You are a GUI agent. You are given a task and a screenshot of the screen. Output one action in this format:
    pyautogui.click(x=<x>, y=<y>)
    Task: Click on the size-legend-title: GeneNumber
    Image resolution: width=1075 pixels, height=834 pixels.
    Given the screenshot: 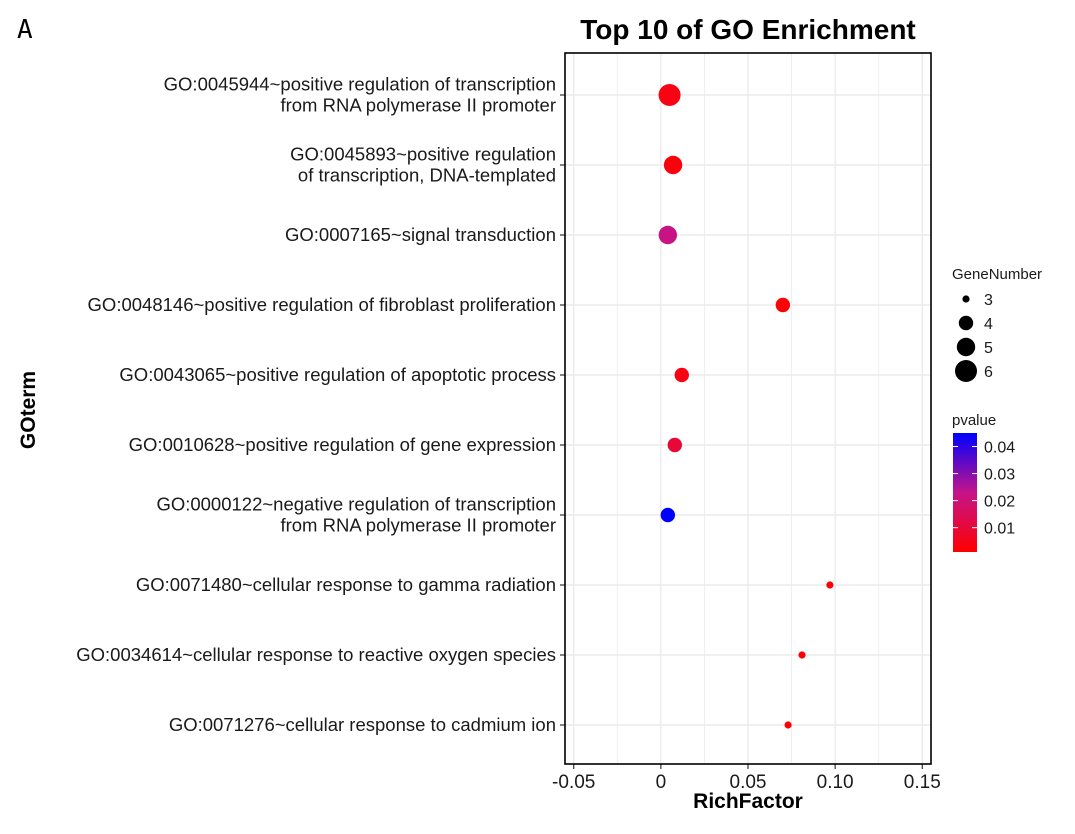 What is the action you would take?
    pyautogui.click(x=997, y=274)
    